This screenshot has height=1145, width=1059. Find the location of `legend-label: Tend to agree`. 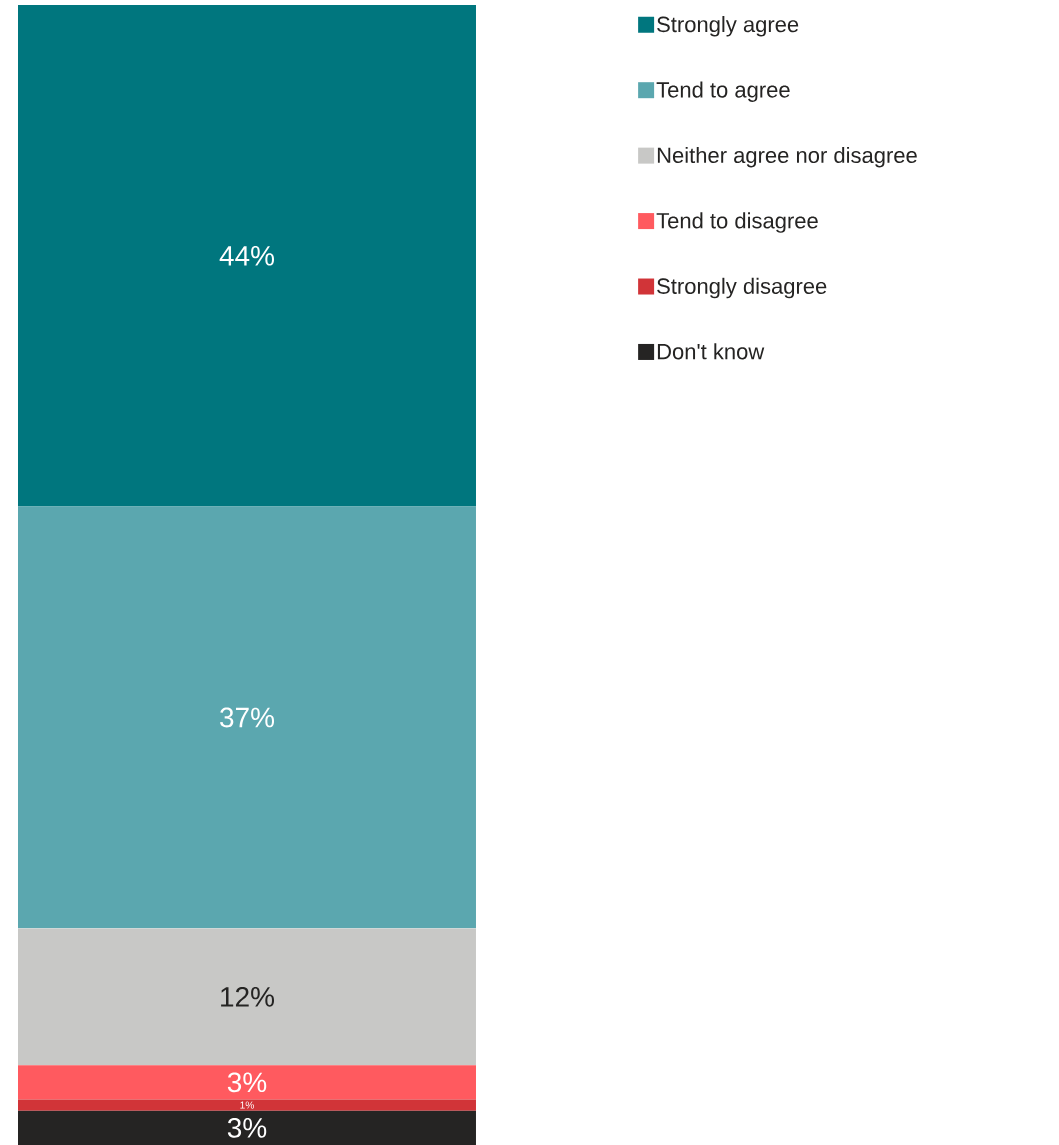

legend-label: Tend to agree is located at coordinates (723, 91).